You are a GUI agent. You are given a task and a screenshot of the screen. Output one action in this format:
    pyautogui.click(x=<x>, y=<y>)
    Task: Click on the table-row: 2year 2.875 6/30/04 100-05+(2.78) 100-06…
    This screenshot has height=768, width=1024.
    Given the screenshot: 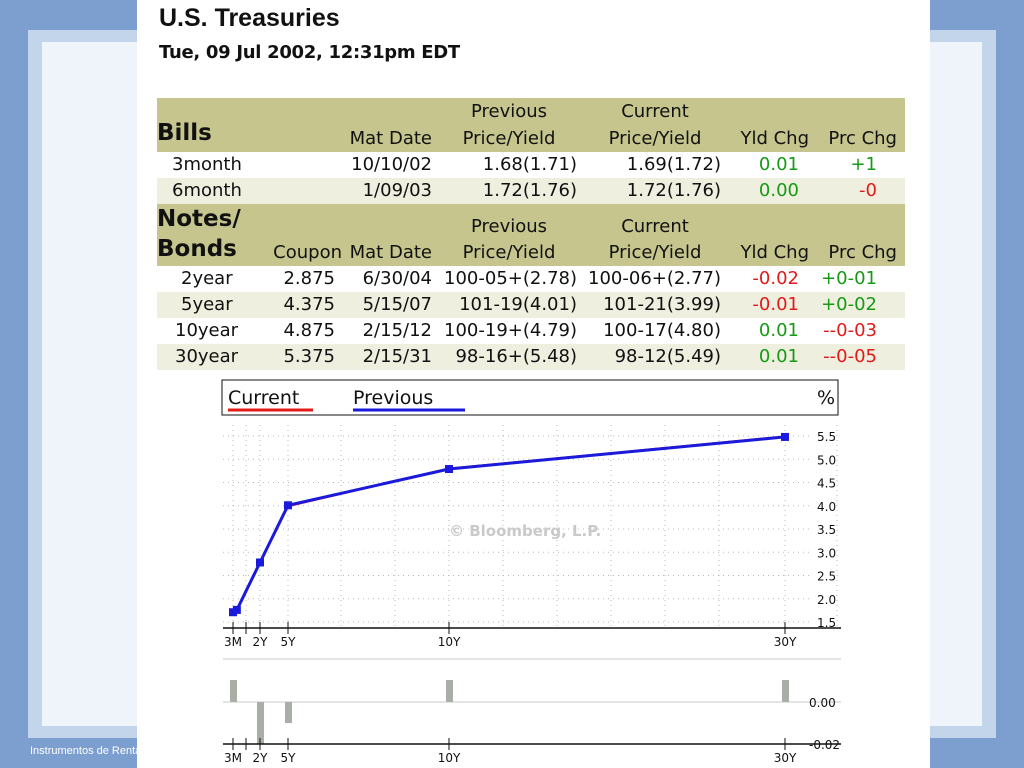 What is the action you would take?
    pyautogui.click(x=531, y=279)
    